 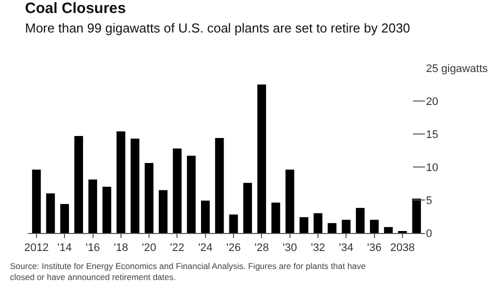 What do you see at coordinates (205, 248) in the screenshot?
I see `x-tick-label: '24` at bounding box center [205, 248].